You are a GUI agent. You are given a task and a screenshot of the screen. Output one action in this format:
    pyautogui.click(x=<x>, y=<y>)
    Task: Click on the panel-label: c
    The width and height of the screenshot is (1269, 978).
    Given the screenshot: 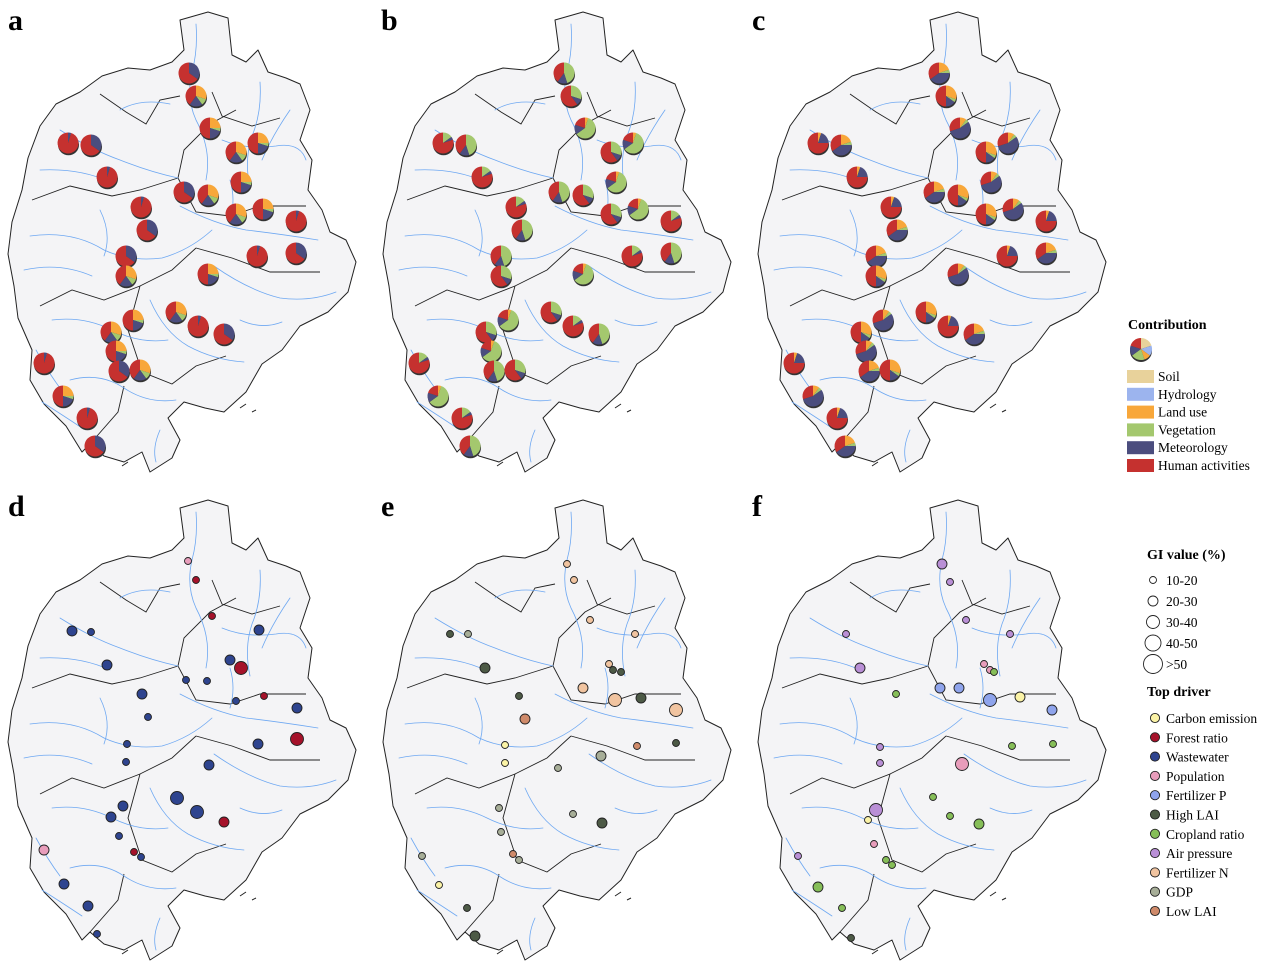 What is the action you would take?
    pyautogui.click(x=758, y=20)
    